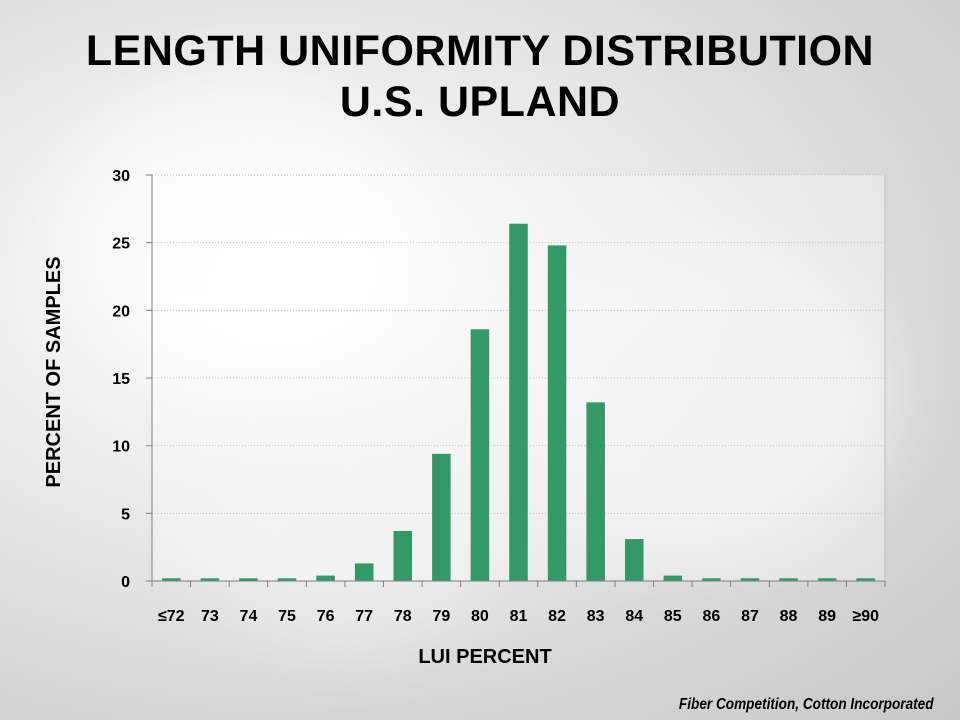 This screenshot has width=960, height=720. What do you see at coordinates (287, 616) in the screenshot?
I see `x-tick-label: 75` at bounding box center [287, 616].